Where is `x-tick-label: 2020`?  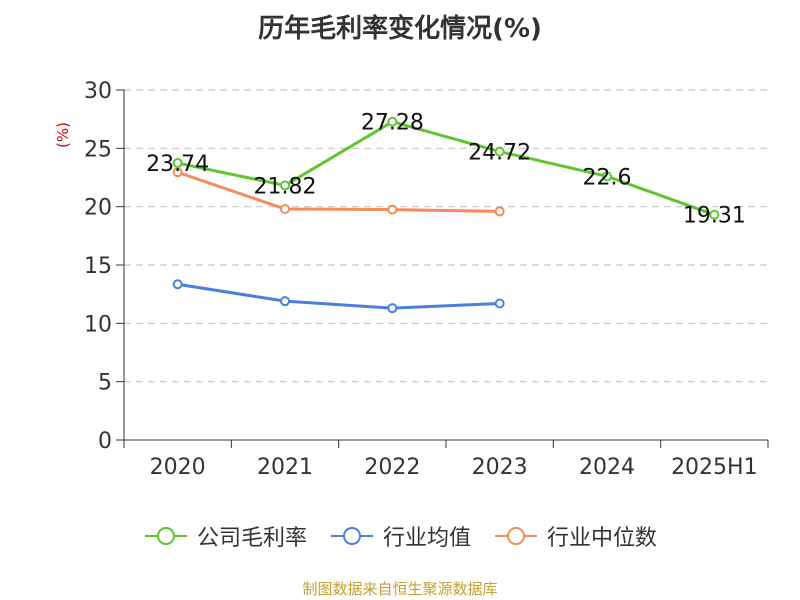
x-tick-label: 2020 is located at coordinates (178, 467).